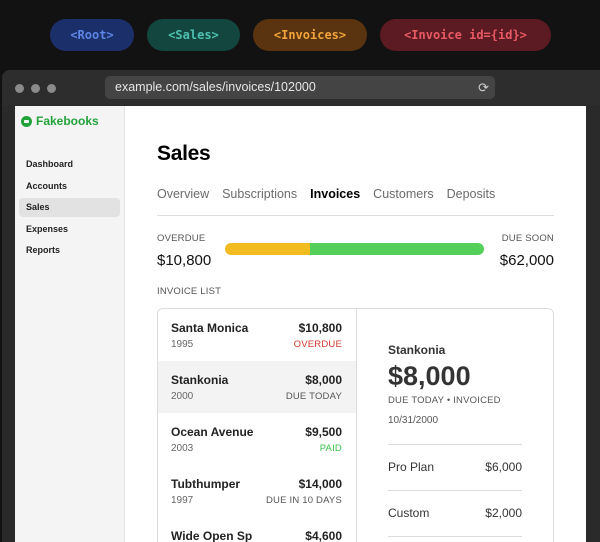 This screenshot has width=600, height=542. I want to click on invoice-amount: $4,600, so click(323, 535).